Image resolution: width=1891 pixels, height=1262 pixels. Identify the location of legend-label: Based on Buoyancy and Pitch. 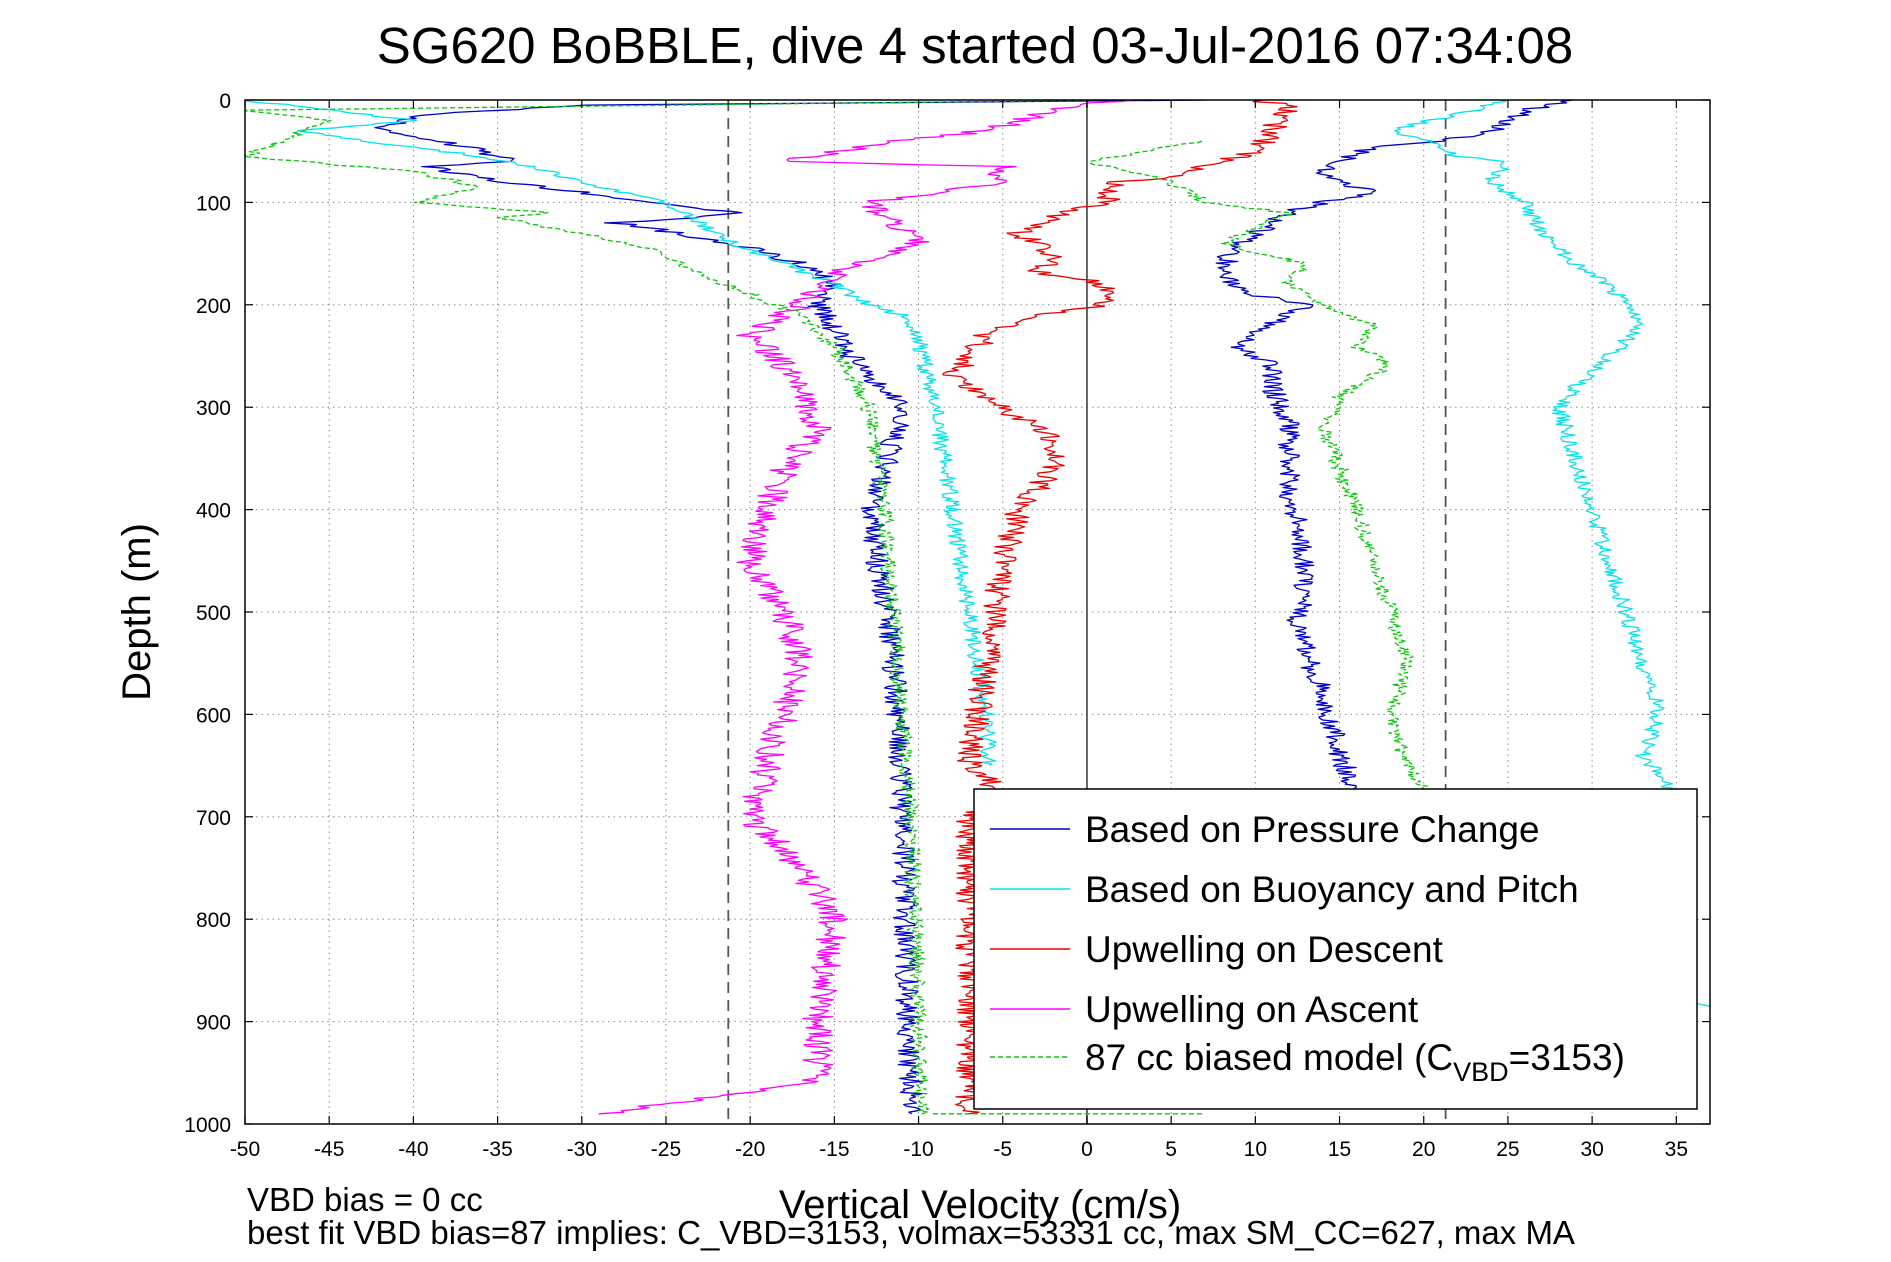
(1332, 889).